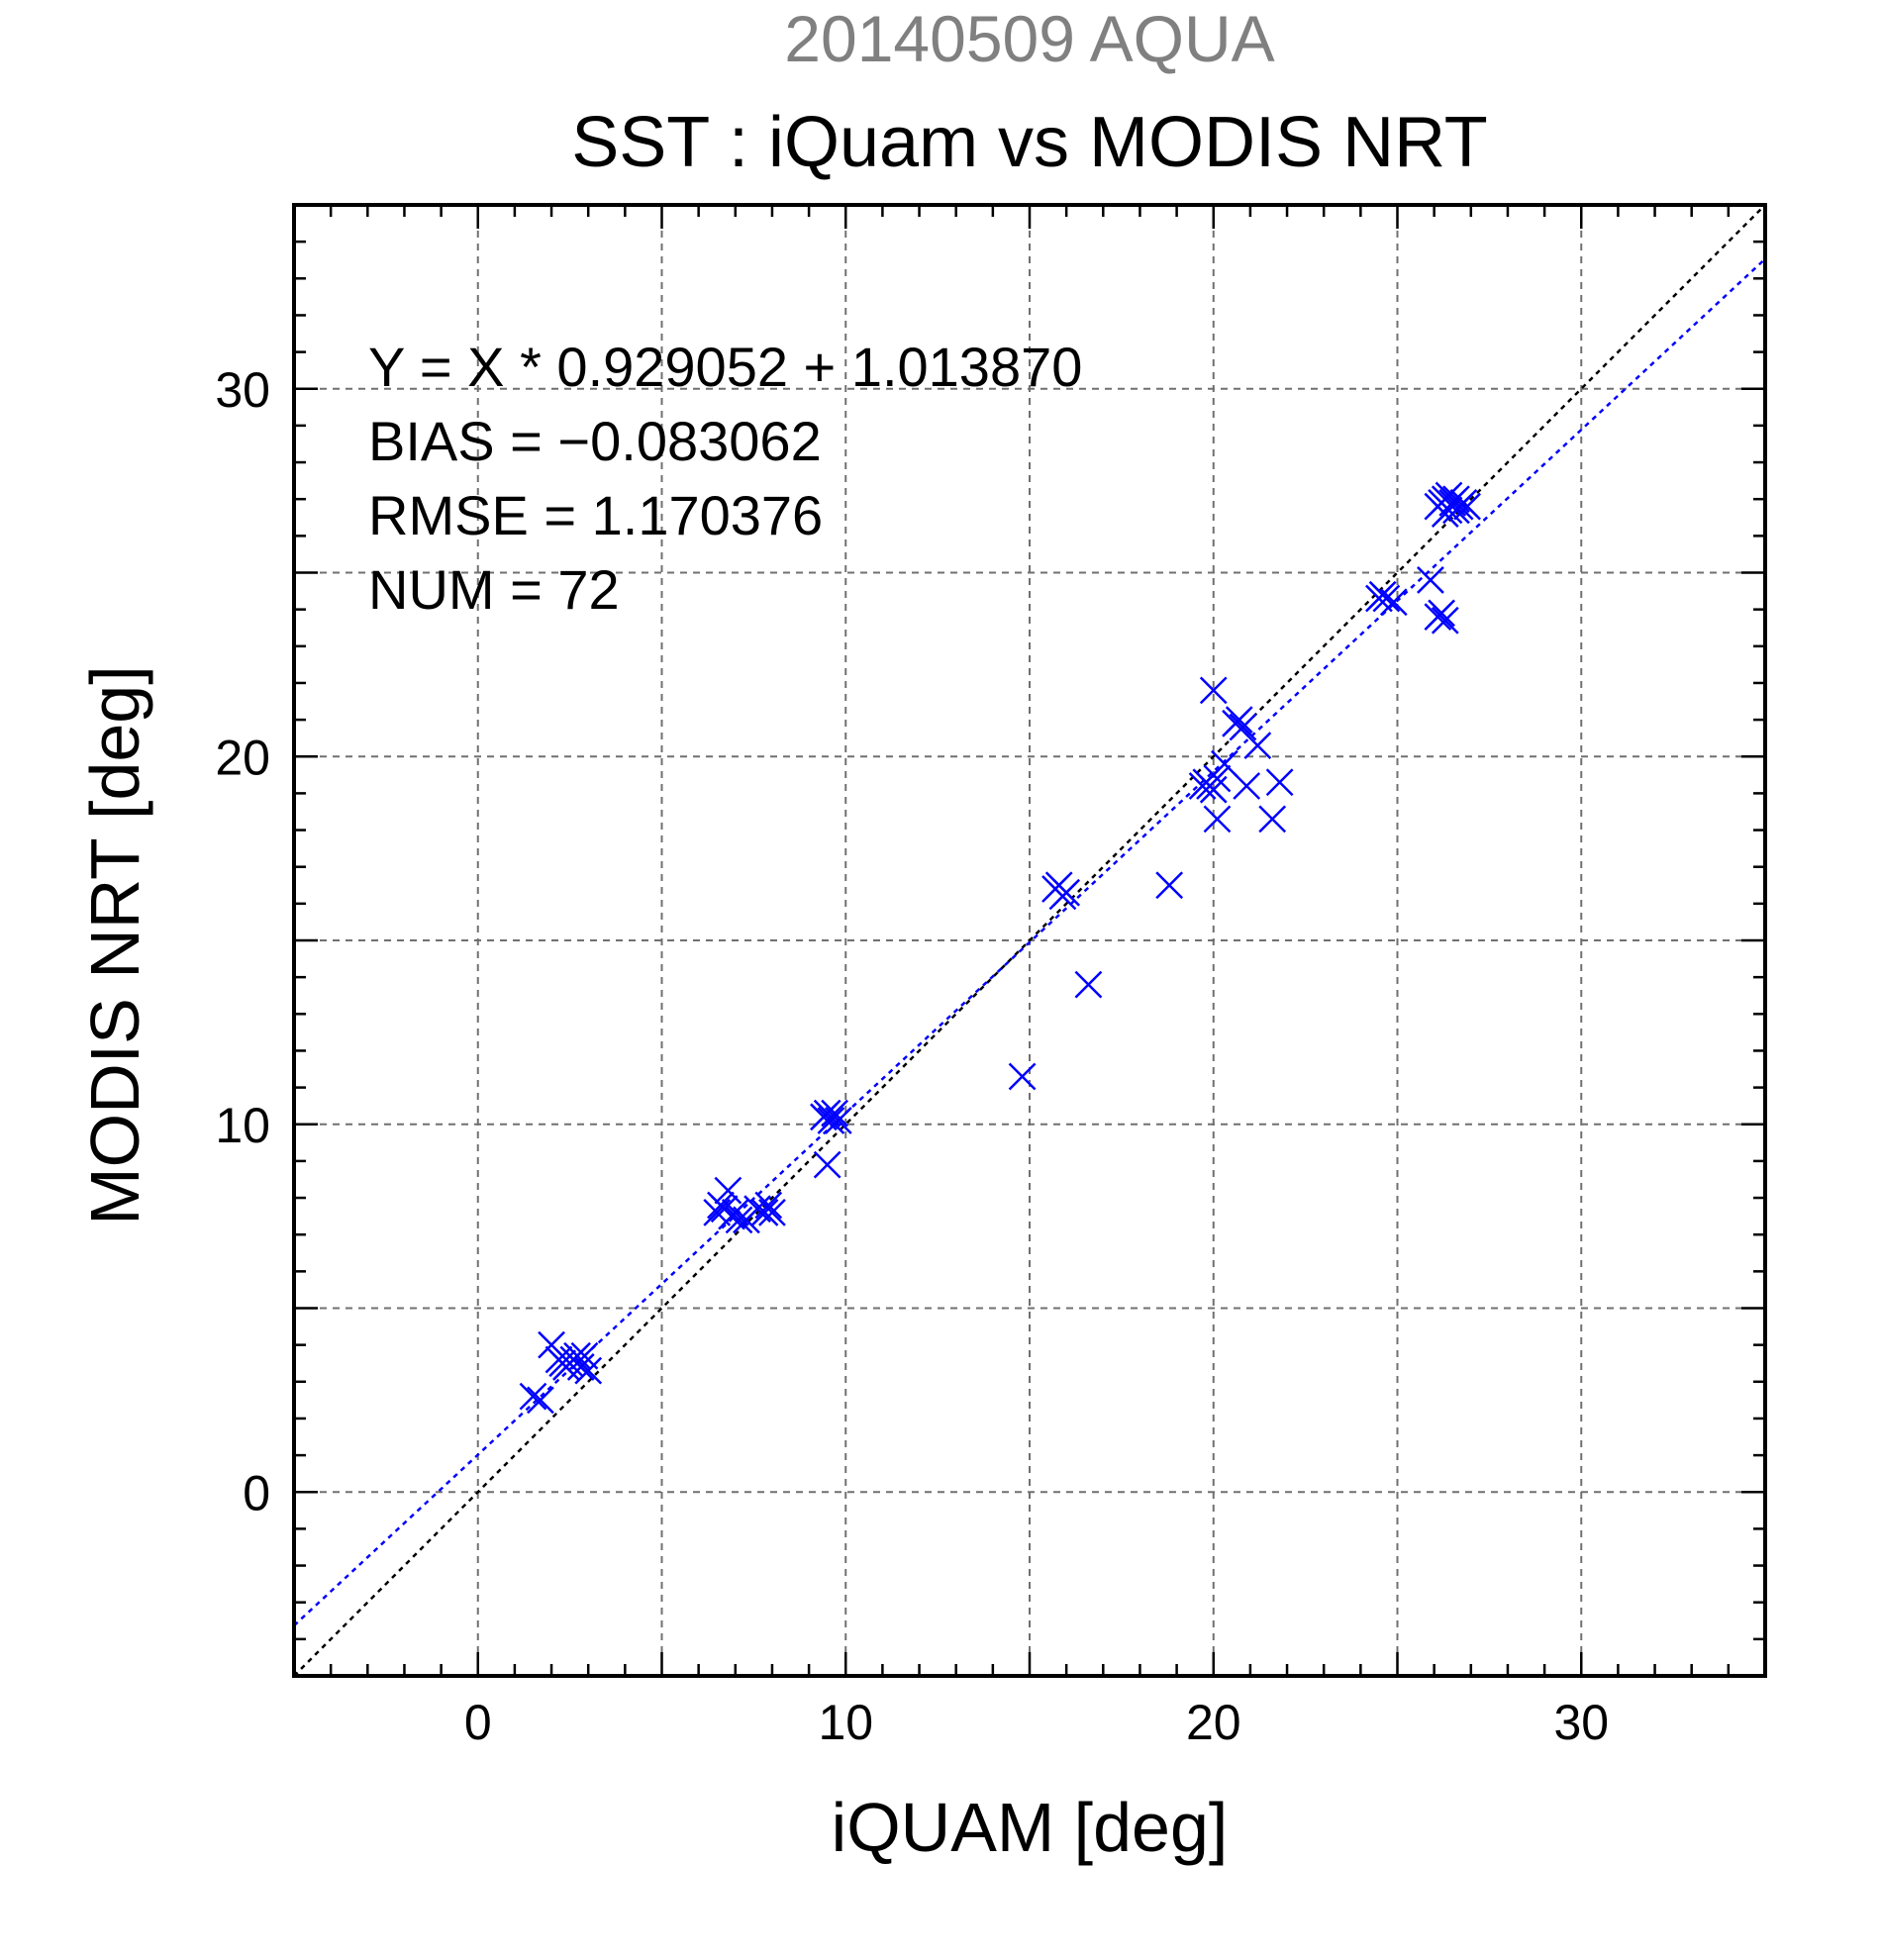 The width and height of the screenshot is (1881, 1960). What do you see at coordinates (478, 1722) in the screenshot?
I see `x-tick-label: 0` at bounding box center [478, 1722].